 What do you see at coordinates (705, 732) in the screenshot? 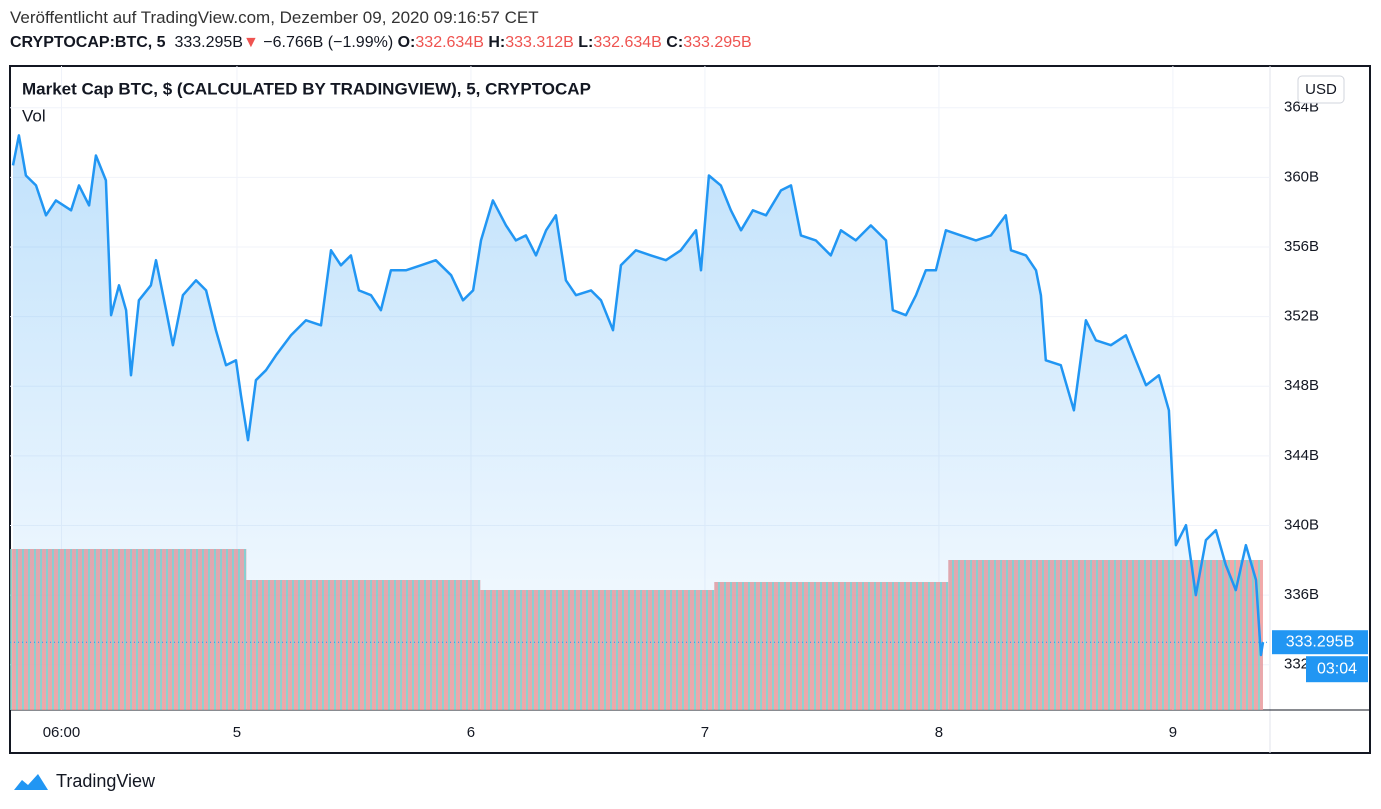
I see `x-tick-label: 7` at bounding box center [705, 732].